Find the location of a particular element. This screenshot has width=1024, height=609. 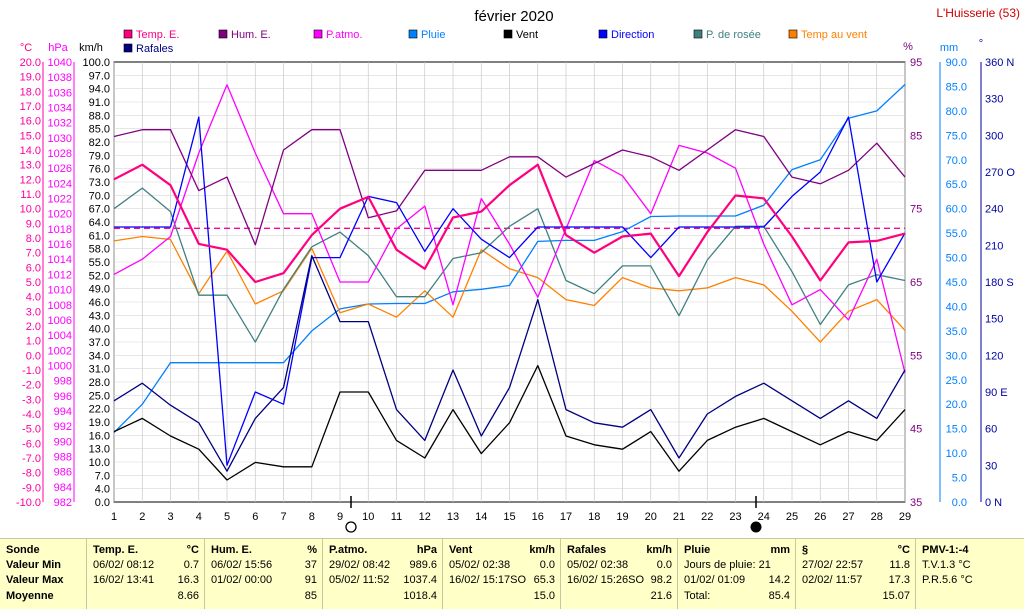

x-tick: 11 is located at coordinates (396, 517).